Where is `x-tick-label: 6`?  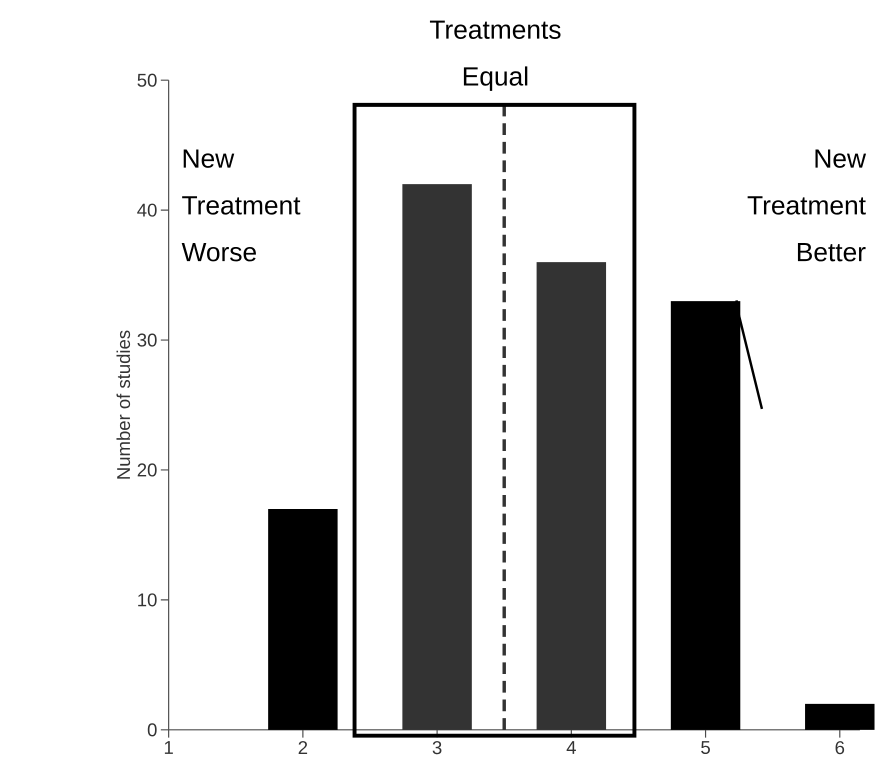
x-tick-label: 6 is located at coordinates (840, 747).